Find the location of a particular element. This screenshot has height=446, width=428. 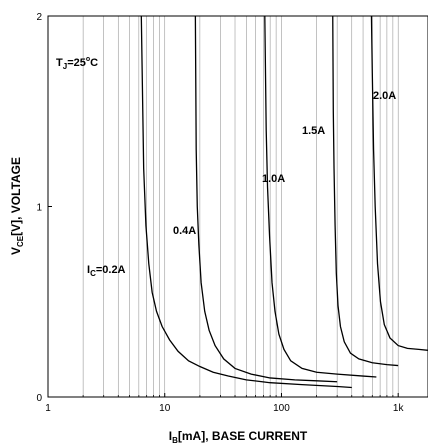

series-label-4: 2.0A is located at coordinates (384, 96).